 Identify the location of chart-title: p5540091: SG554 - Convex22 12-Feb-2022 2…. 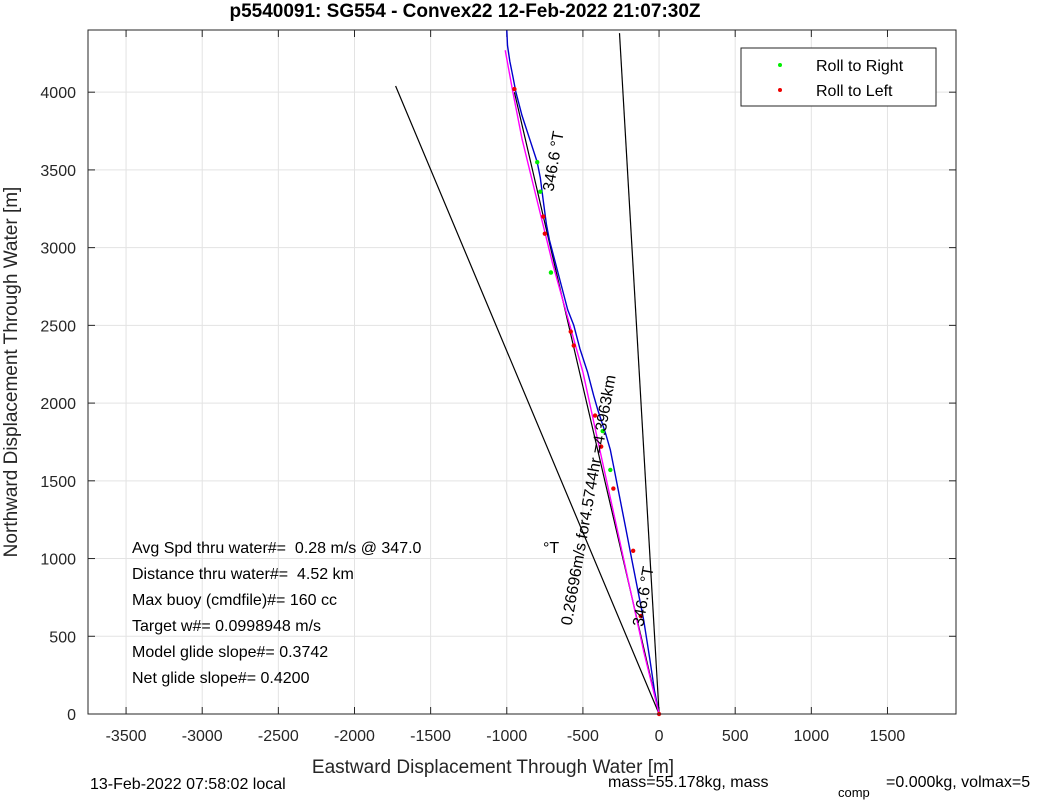
(464, 11).